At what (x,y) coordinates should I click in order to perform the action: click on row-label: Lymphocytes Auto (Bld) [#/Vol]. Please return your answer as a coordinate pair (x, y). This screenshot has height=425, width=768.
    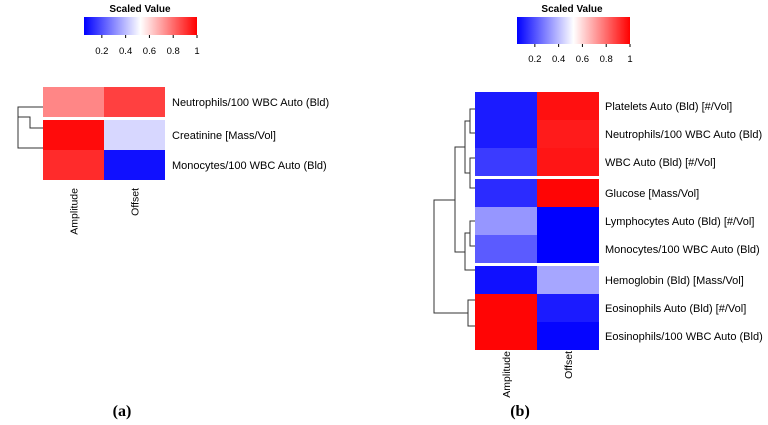
    Looking at the image, I should click on (679, 222).